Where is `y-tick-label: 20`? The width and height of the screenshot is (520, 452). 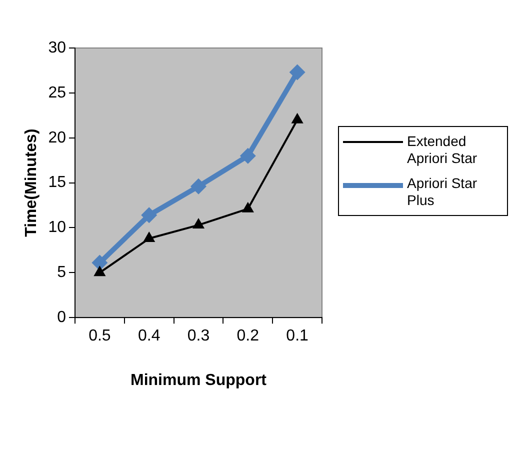
y-tick-label: 20 is located at coordinates (57, 137).